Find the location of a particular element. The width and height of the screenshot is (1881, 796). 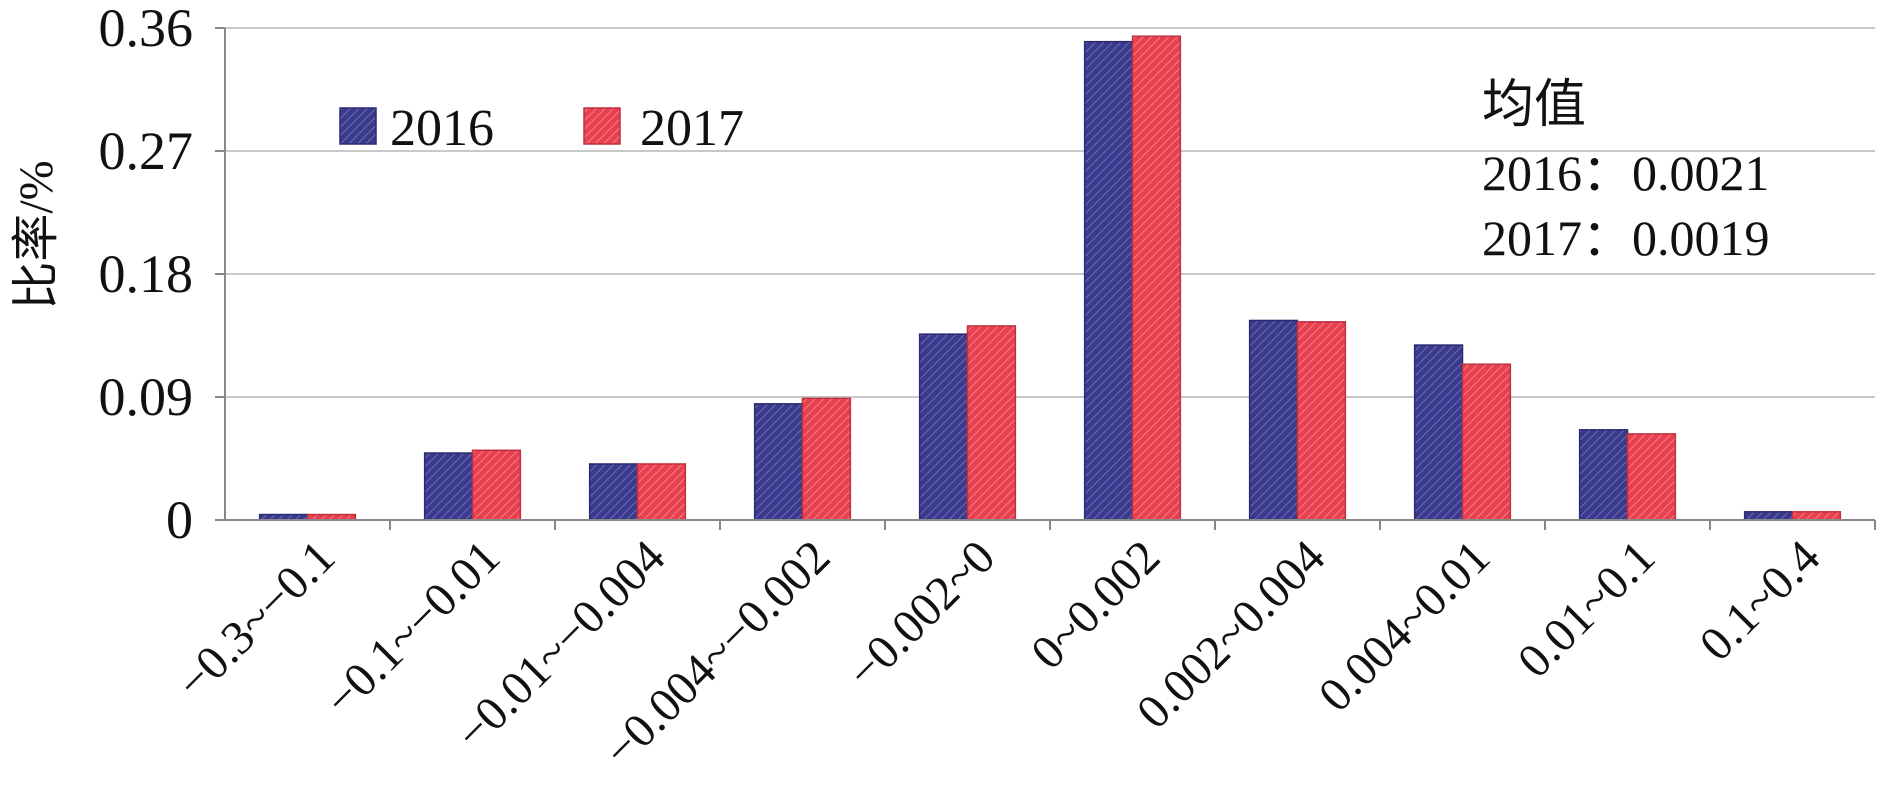

annotation-line-2017: 2017：0.0019 is located at coordinates (1626, 238).